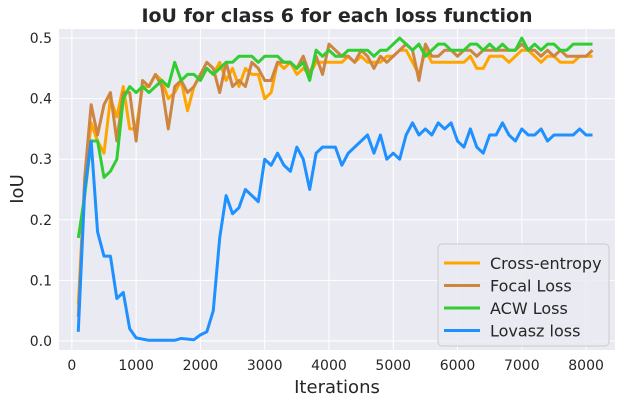 The image size is (623, 404). I want to click on x-tick-label: 5000, so click(393, 366).